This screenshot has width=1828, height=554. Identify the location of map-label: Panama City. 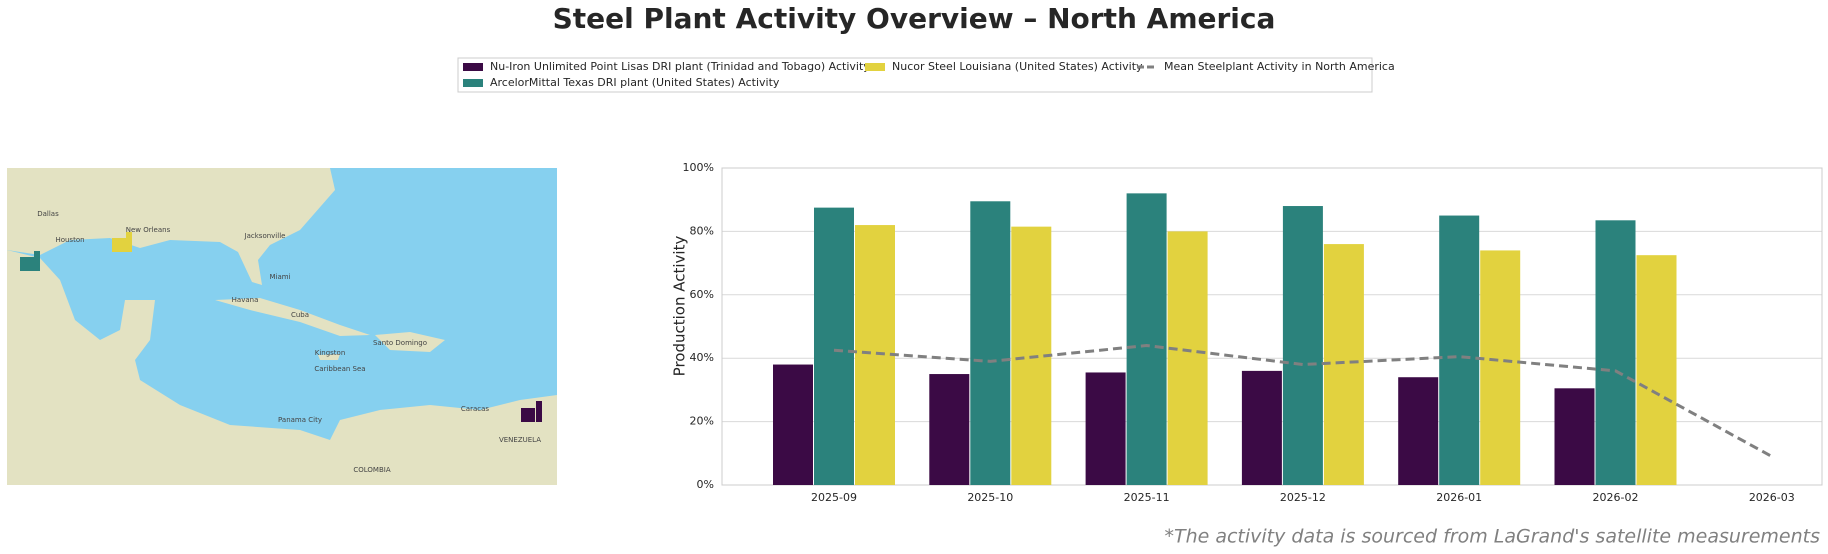
(300, 420).